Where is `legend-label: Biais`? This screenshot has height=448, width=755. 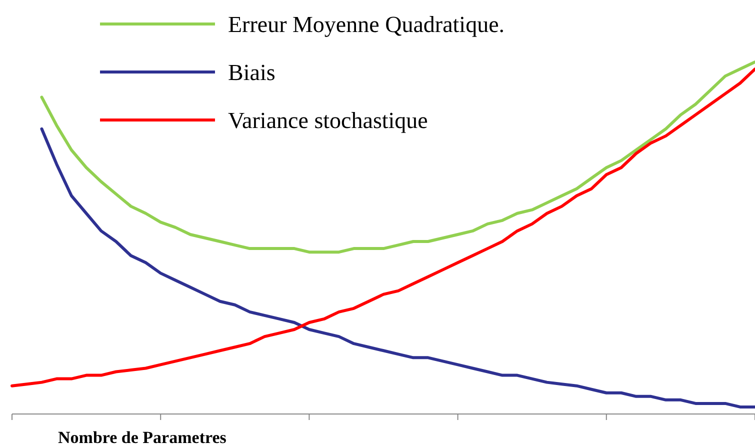
legend-label: Biais is located at coordinates (252, 72).